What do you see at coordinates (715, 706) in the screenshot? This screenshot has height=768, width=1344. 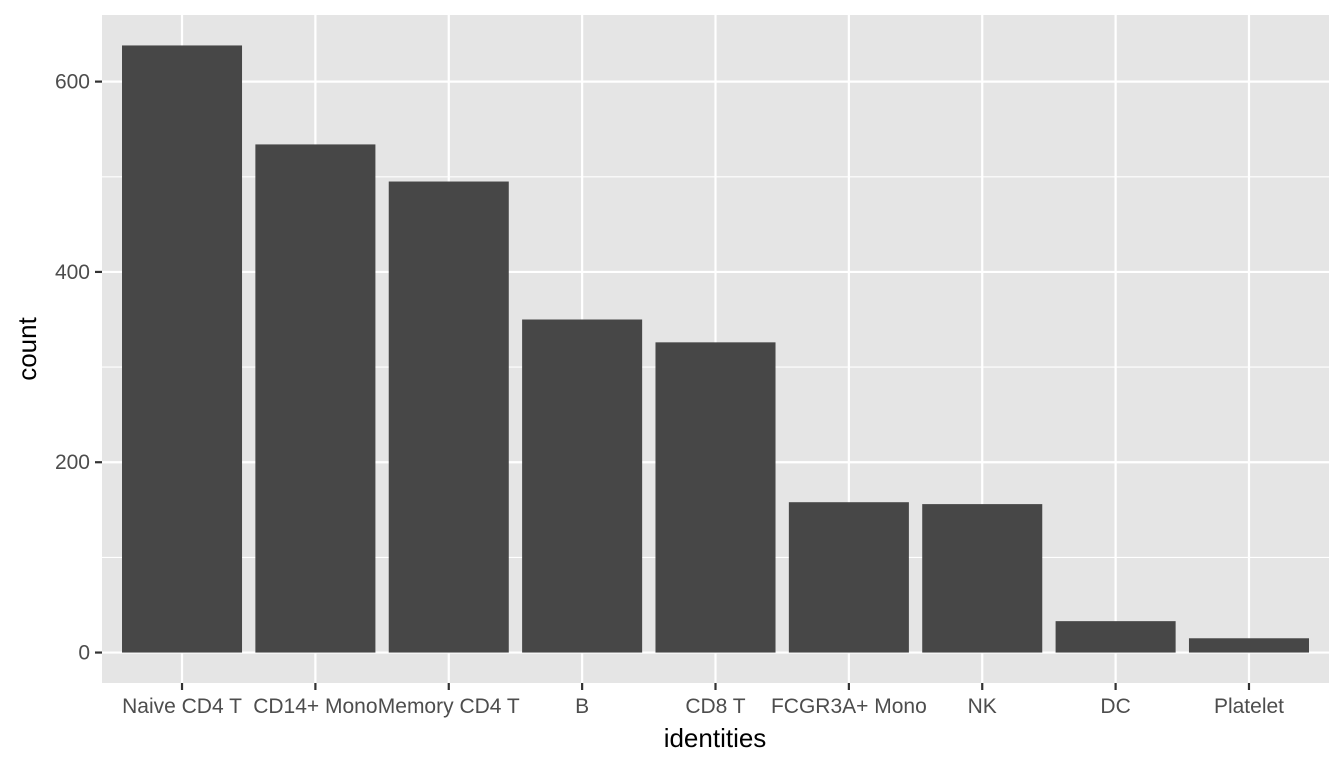 I see `x-tick-label: CD8 T` at bounding box center [715, 706].